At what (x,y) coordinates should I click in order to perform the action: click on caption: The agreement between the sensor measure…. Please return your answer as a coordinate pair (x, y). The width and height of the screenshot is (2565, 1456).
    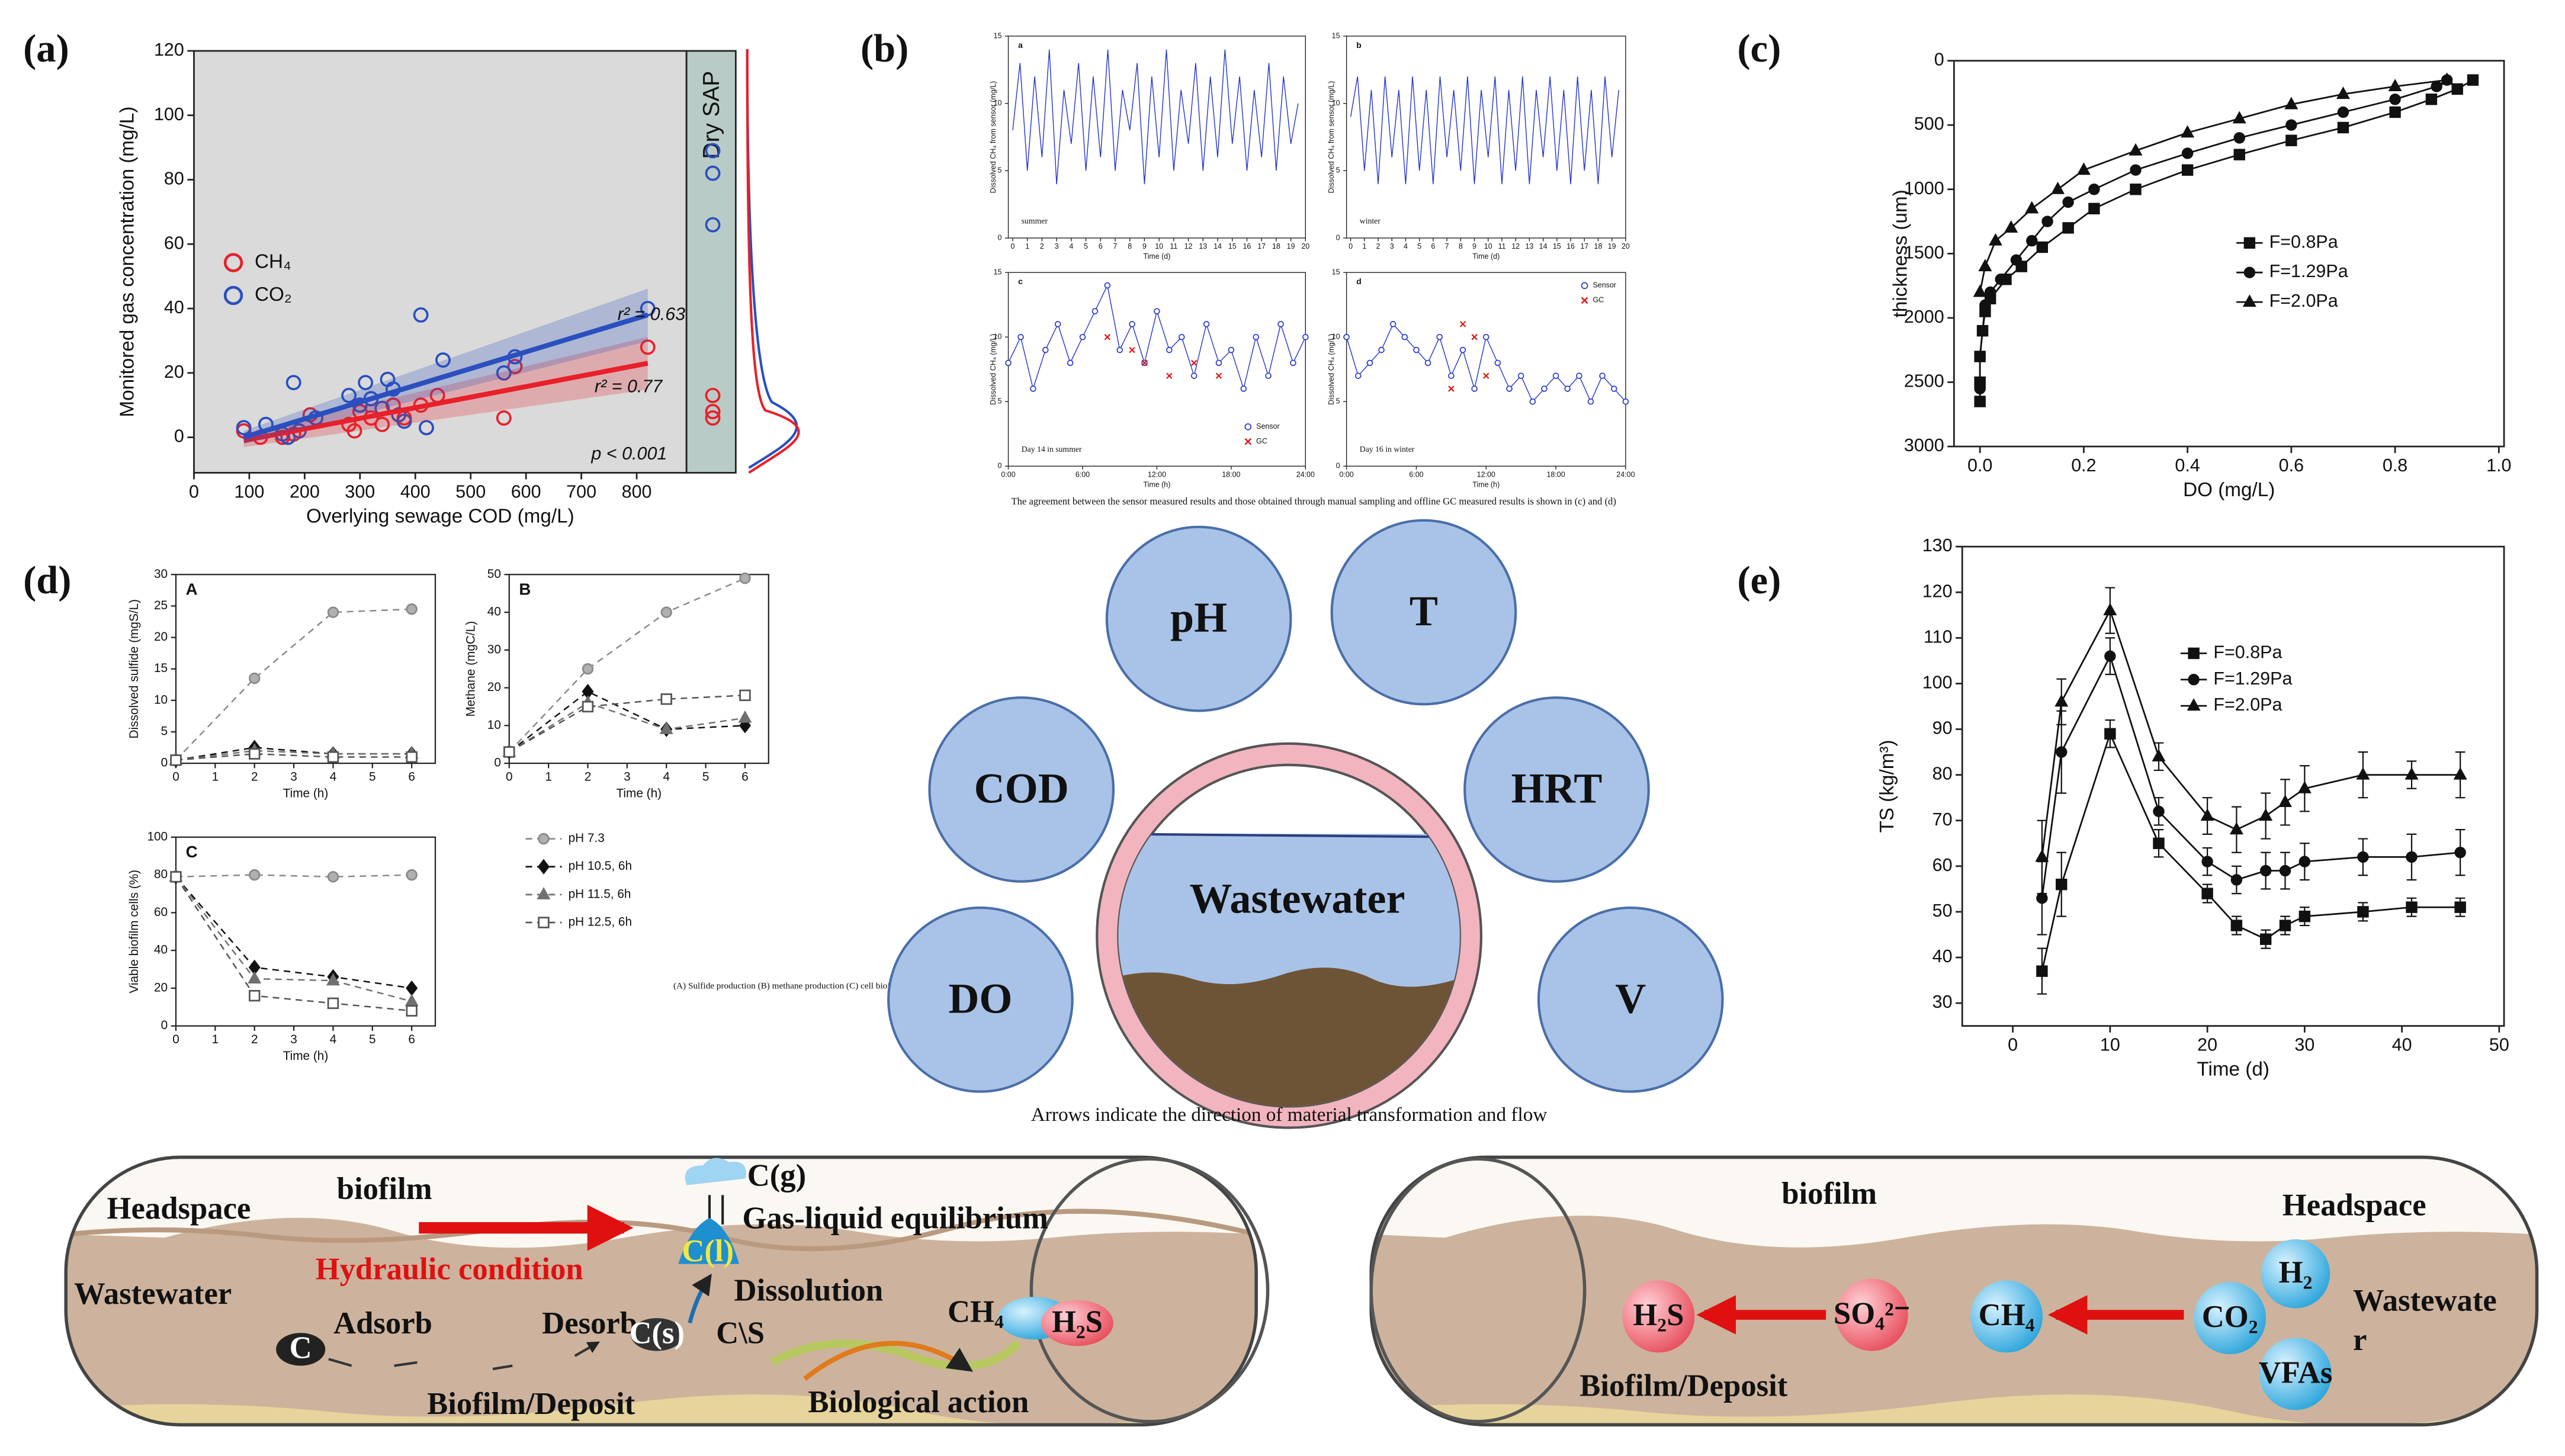
    Looking at the image, I should click on (1313, 501).